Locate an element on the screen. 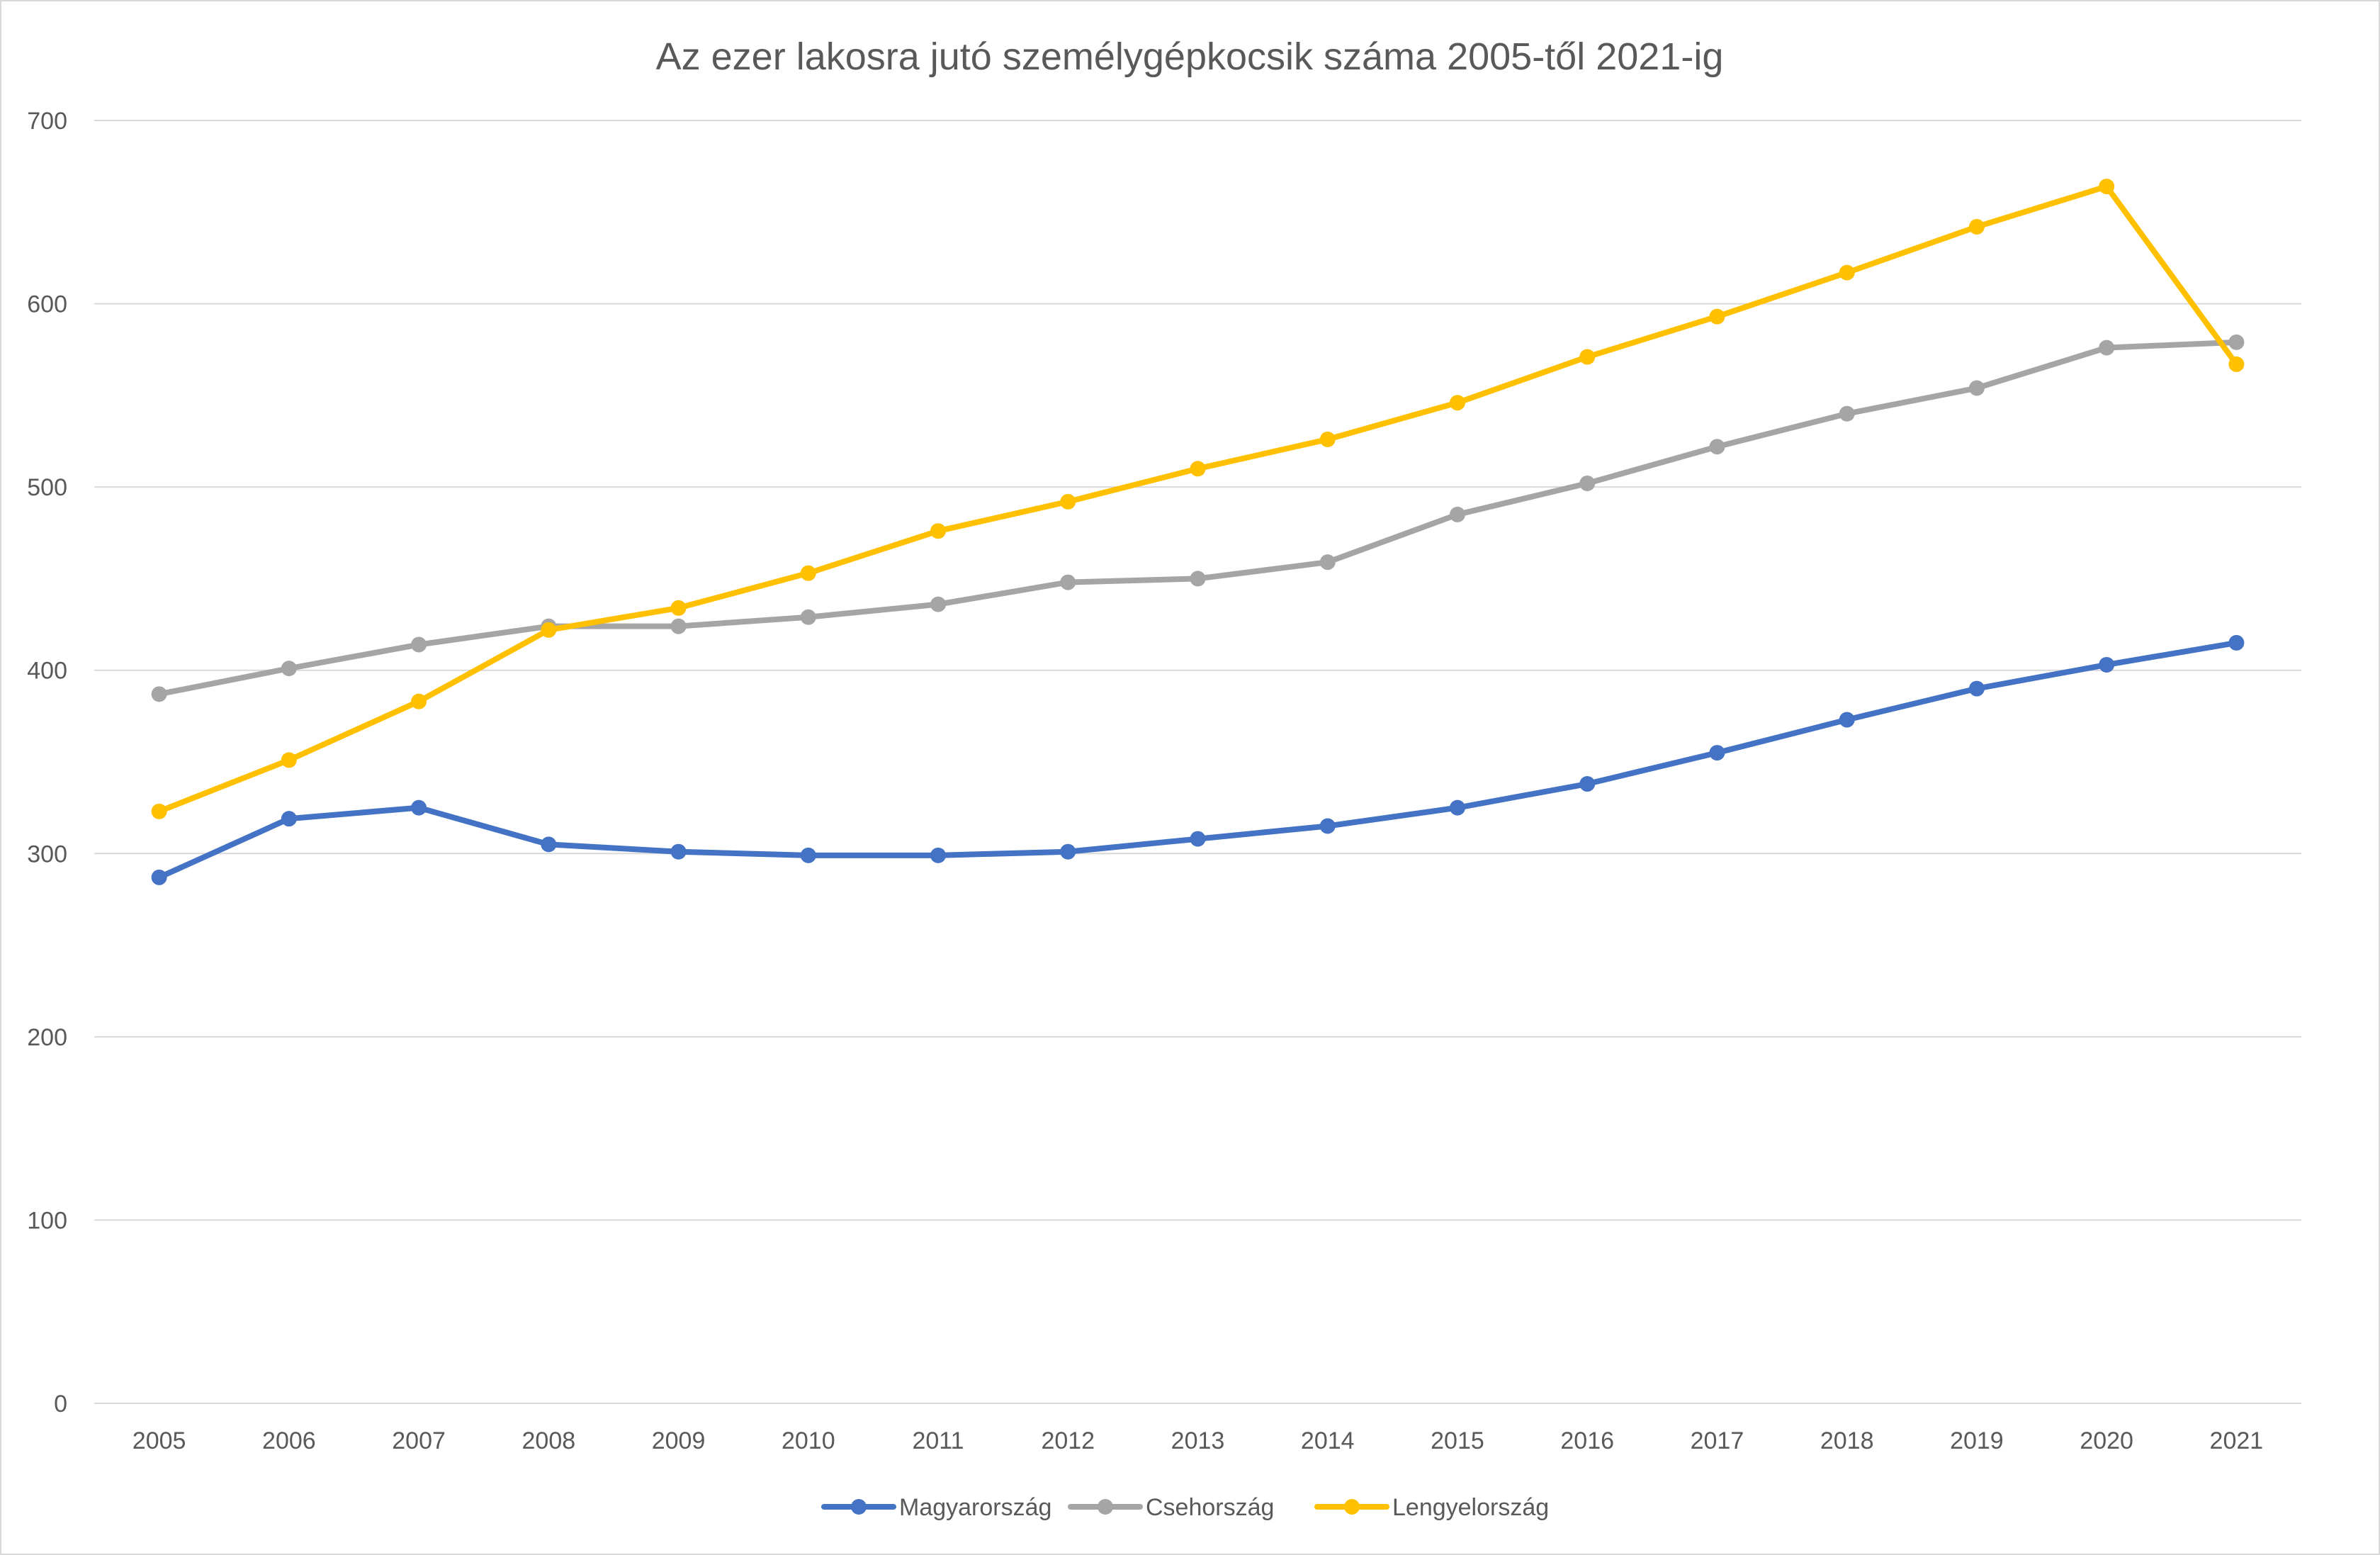  series-Magyarország is located at coordinates (1198, 759).